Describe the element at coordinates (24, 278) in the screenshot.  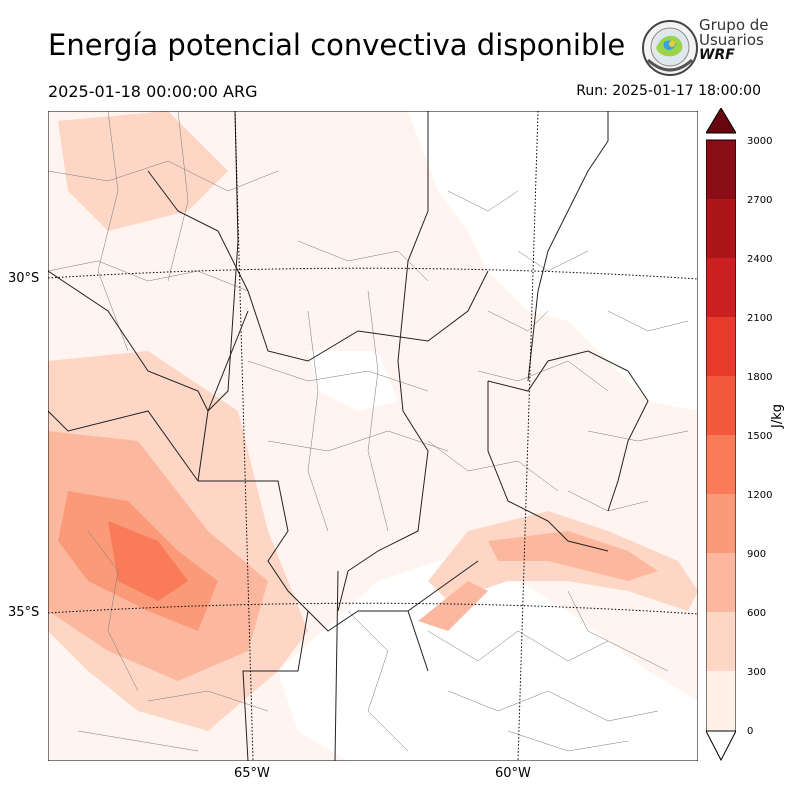
I see `lat-label-30s: 30°S` at that location.